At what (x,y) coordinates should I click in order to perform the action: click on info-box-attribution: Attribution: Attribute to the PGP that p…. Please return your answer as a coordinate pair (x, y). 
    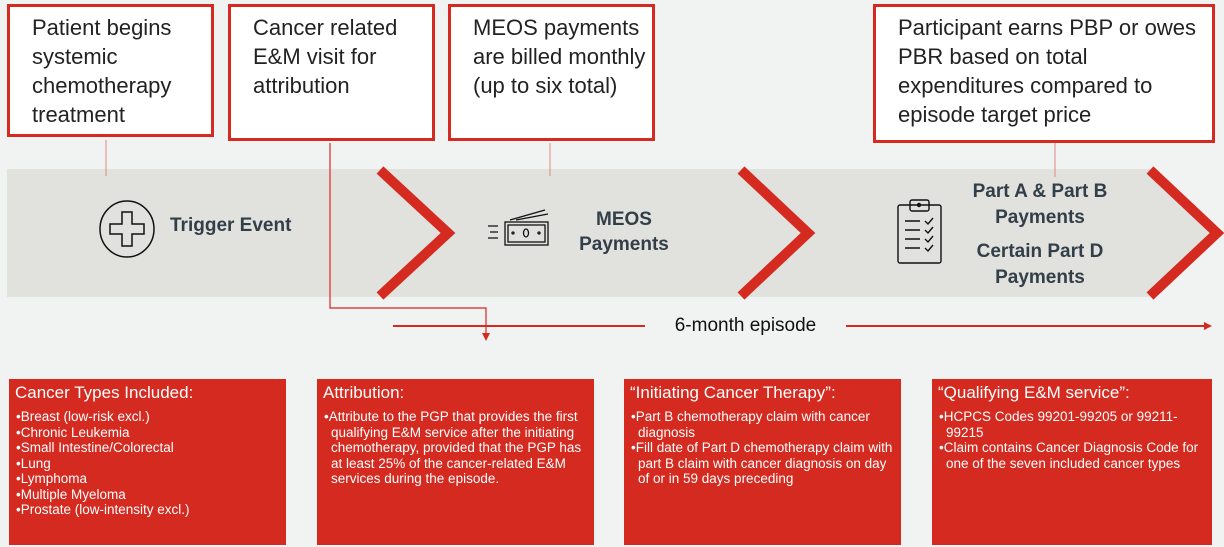
    Looking at the image, I should click on (455, 462).